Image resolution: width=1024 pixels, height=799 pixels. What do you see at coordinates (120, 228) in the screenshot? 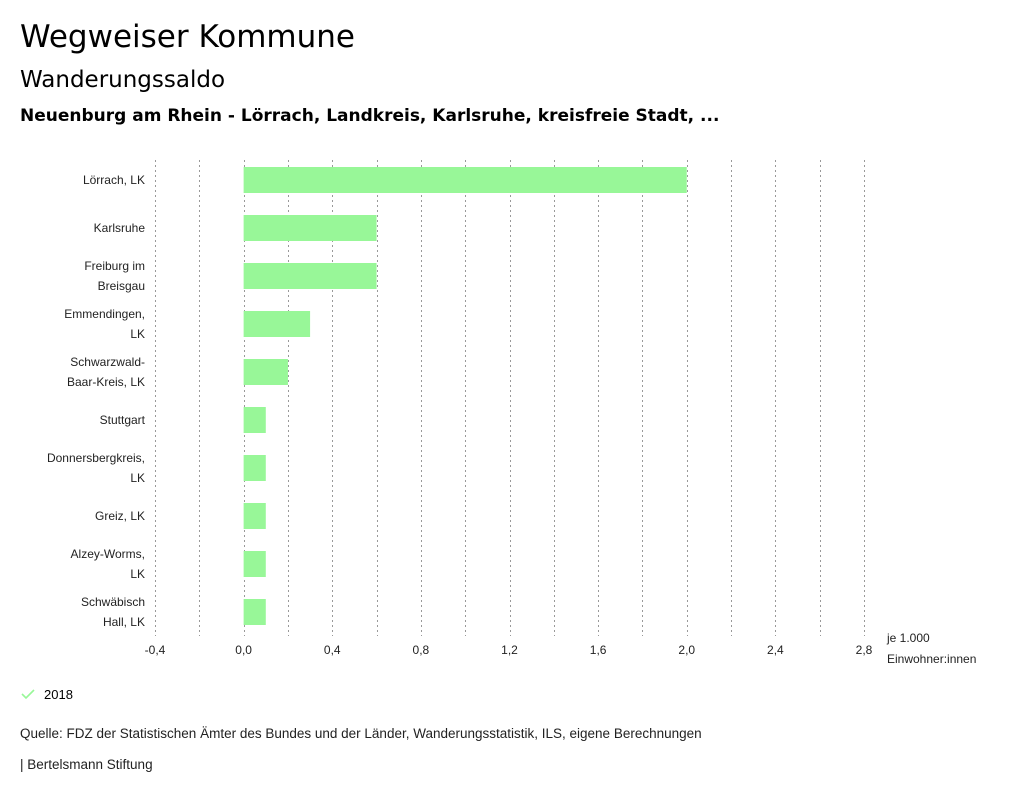
I see `category-label: Karlsruhe` at bounding box center [120, 228].